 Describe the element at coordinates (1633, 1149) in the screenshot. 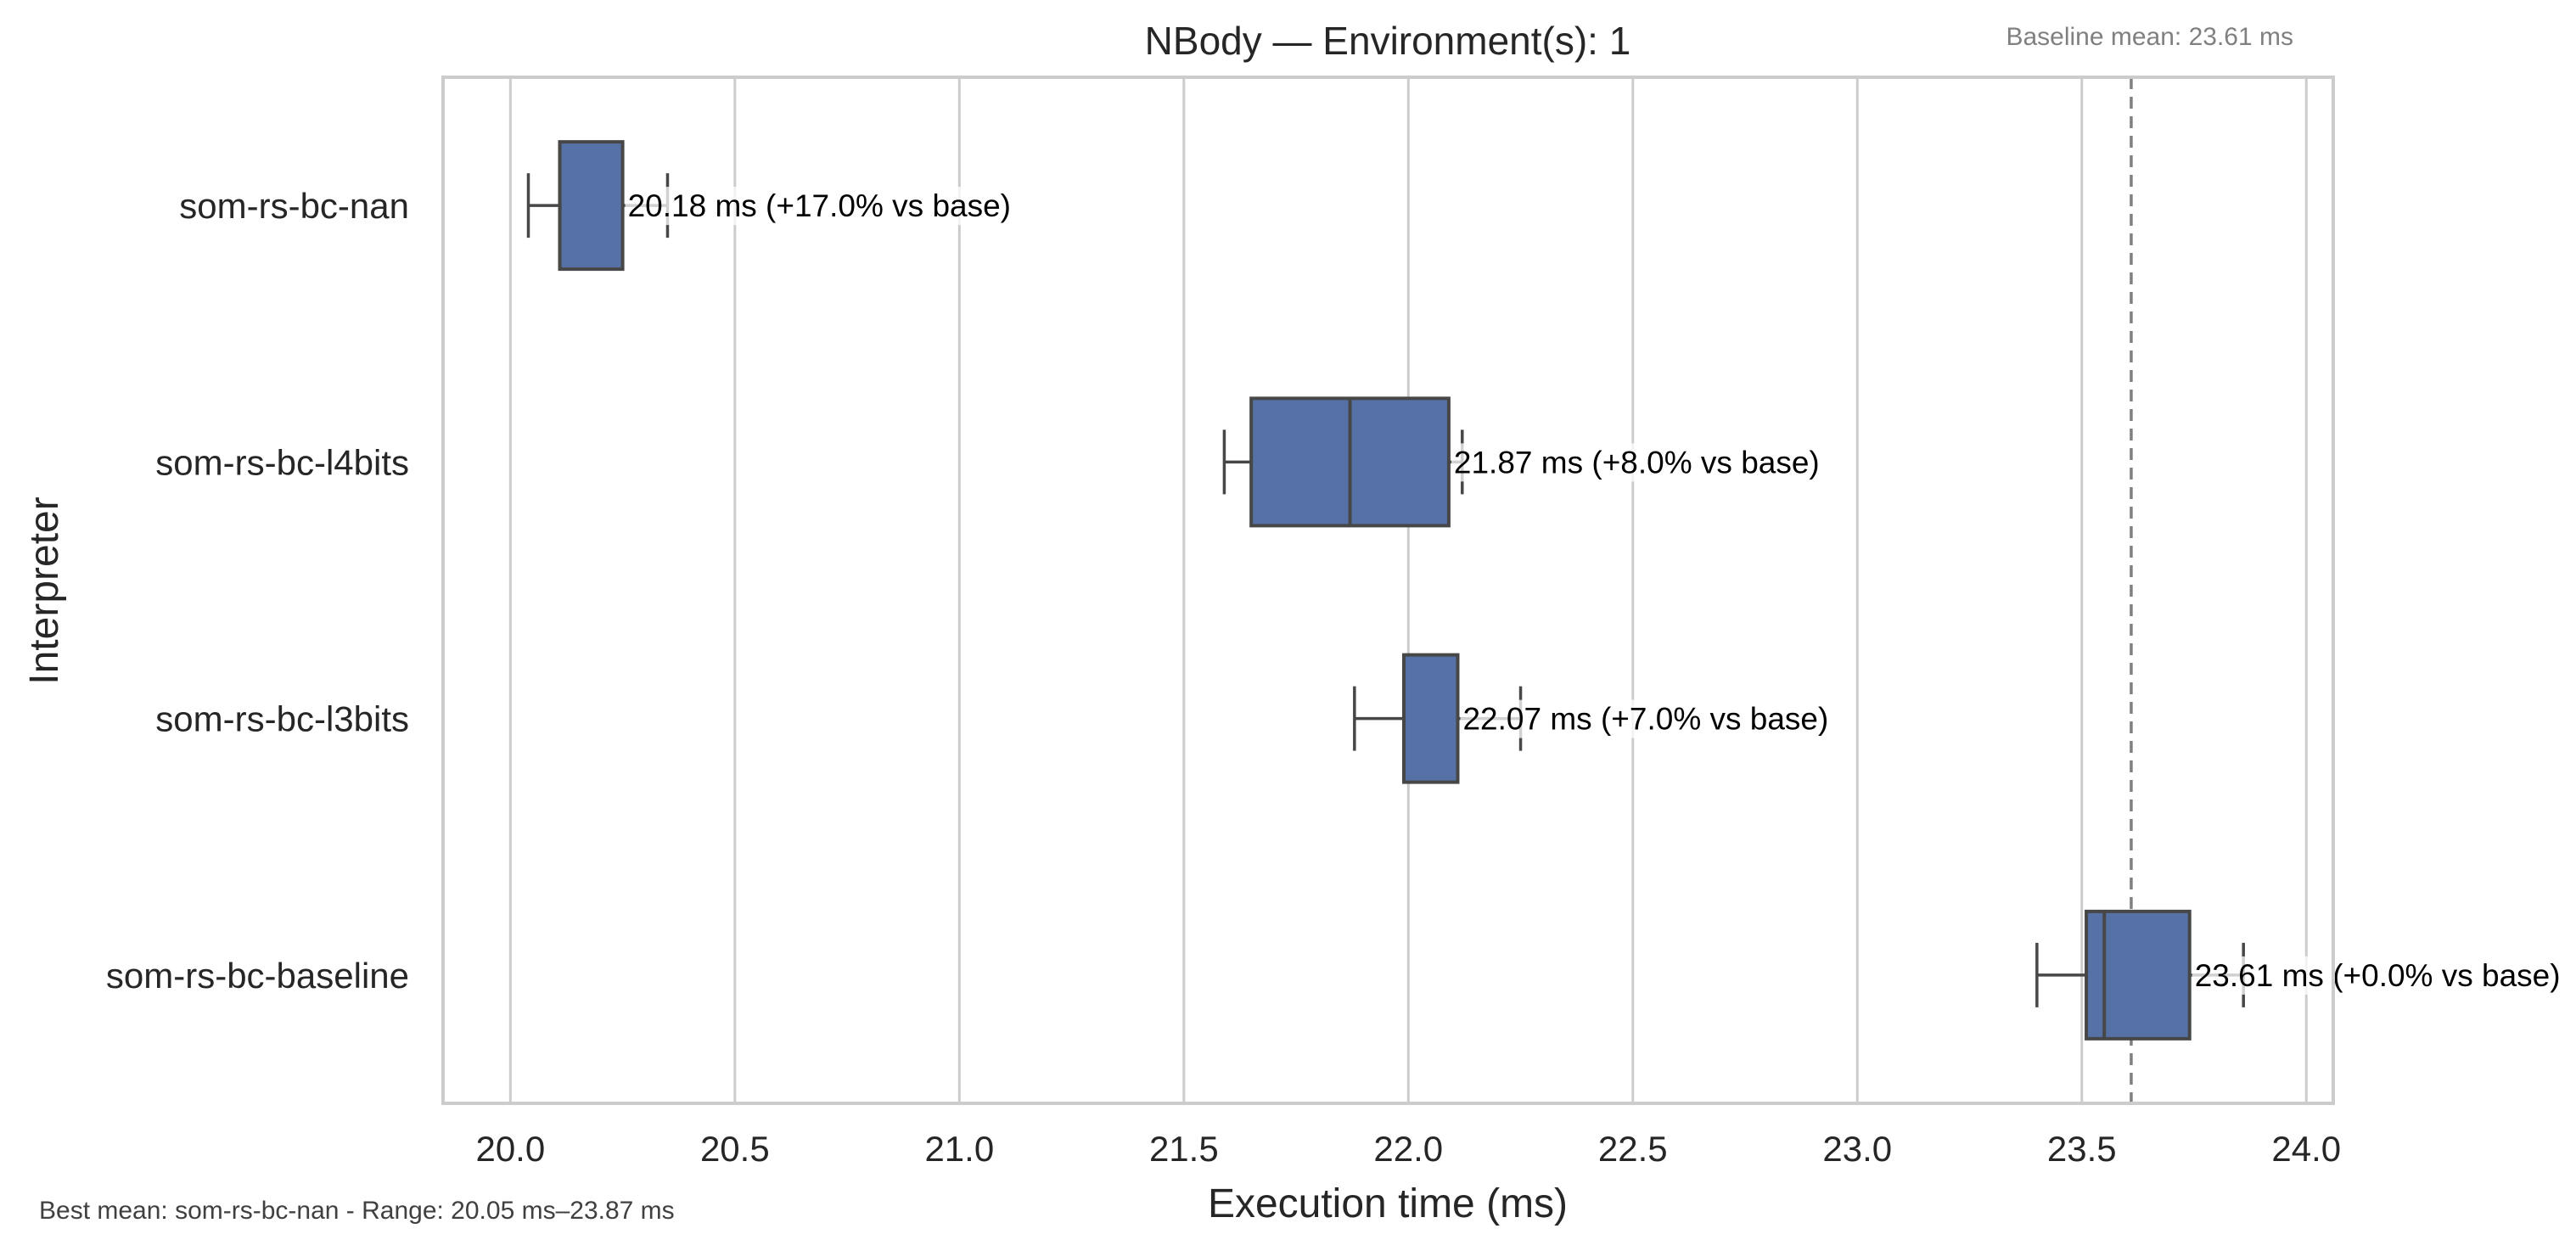

I see `x-tick-label: 22.5` at that location.